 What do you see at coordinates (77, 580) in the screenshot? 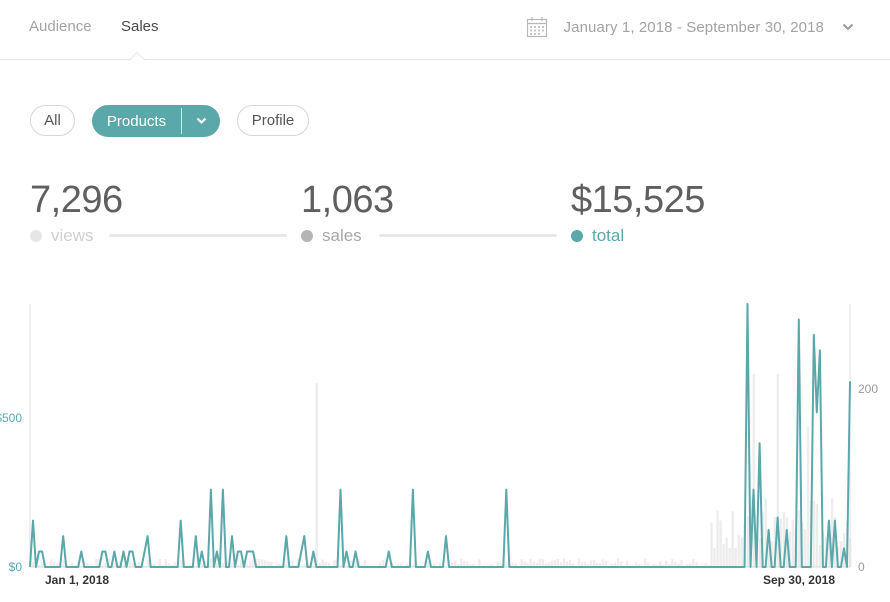
I see `x-start-label: Jan 1, 2018` at bounding box center [77, 580].